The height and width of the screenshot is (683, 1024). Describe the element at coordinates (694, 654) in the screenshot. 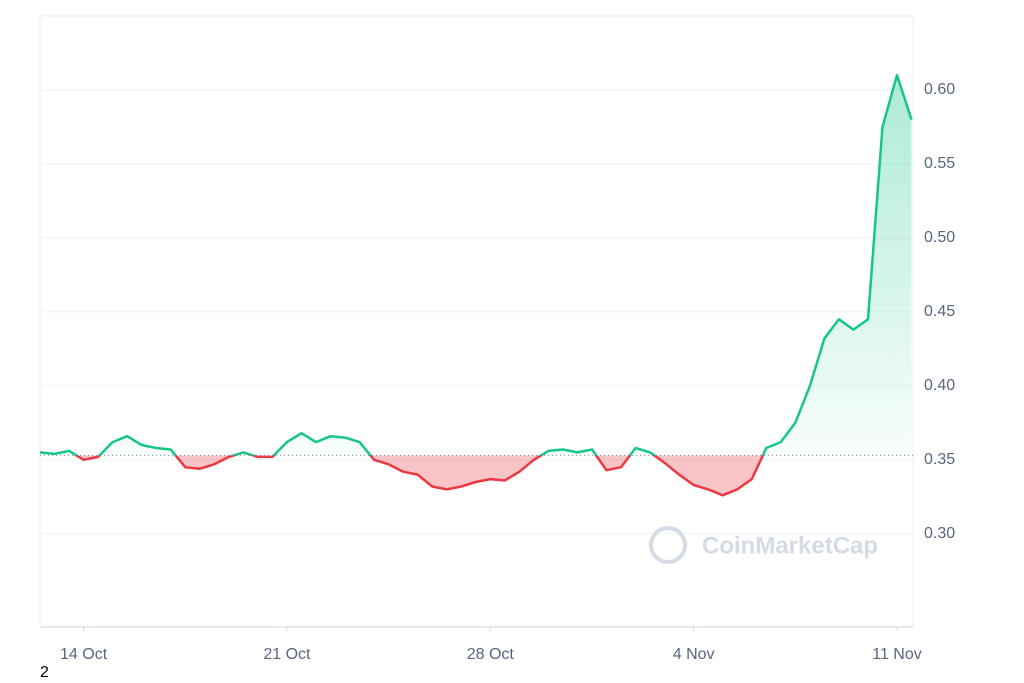

I see `x-tick-label: 4 Nov` at that location.